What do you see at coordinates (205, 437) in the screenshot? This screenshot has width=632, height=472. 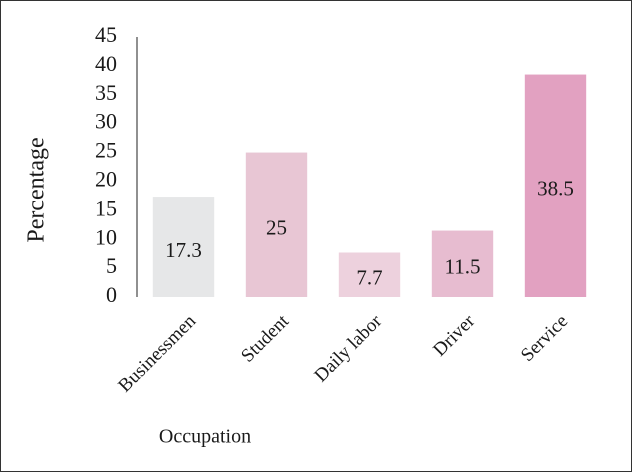 I see `x-axis-title: Occupation` at bounding box center [205, 437].